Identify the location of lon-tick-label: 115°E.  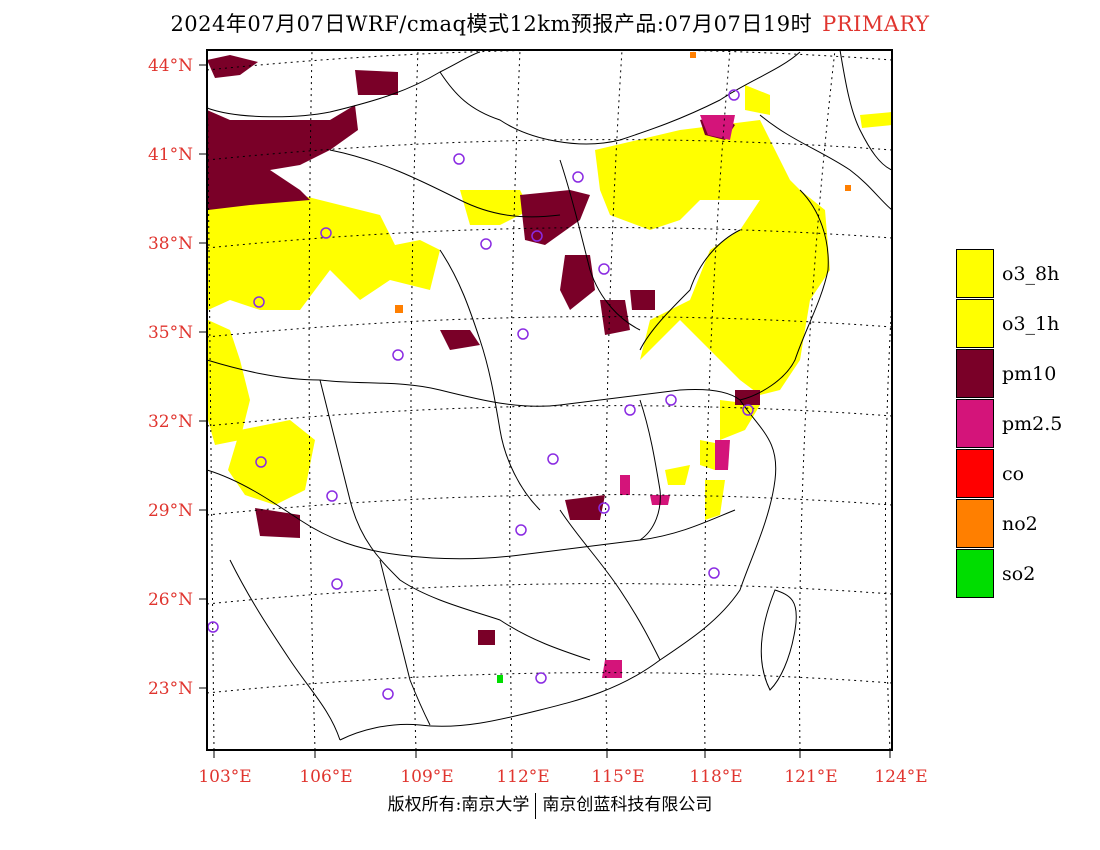
(617, 777).